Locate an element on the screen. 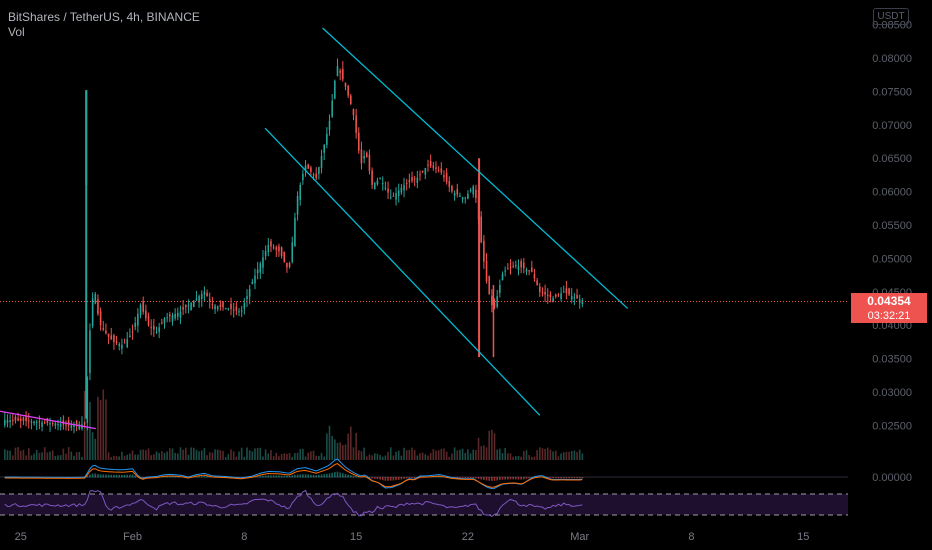 The width and height of the screenshot is (932, 550). magenta-trend-line is located at coordinates (48, 420).